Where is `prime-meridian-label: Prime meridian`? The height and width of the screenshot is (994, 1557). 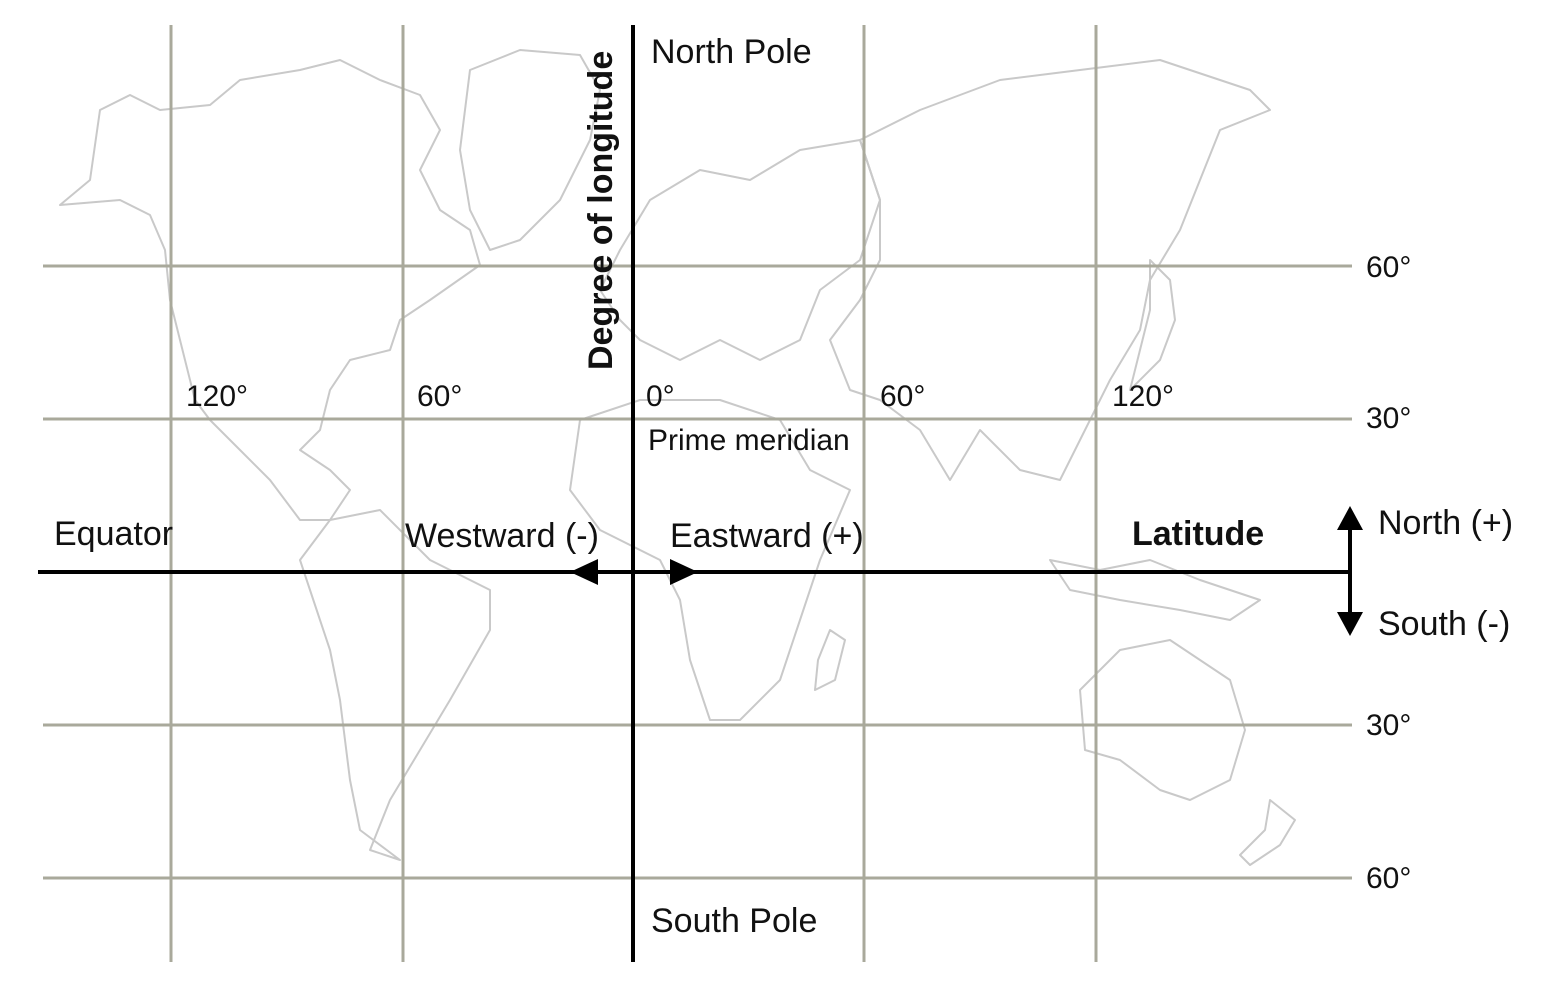
prime-meridian-label: Prime meridian is located at coordinates (749, 440).